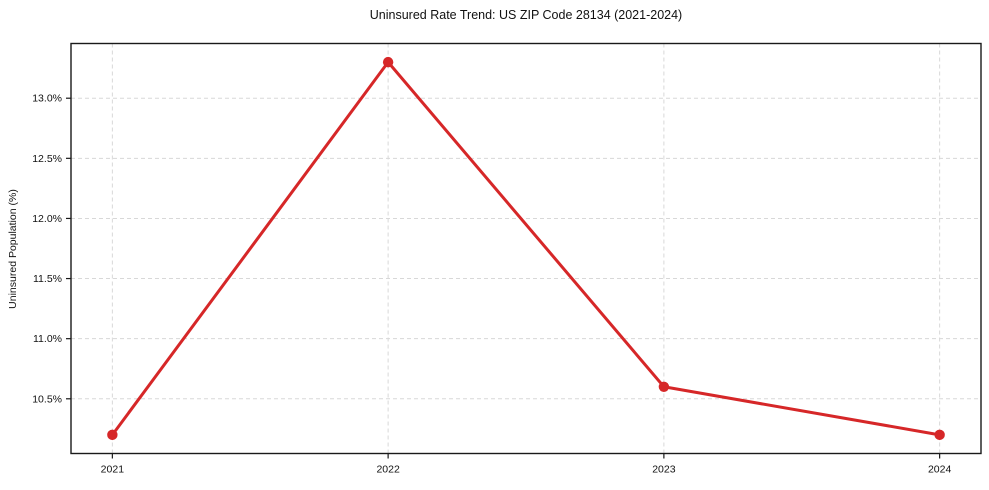 This screenshot has width=989, height=490. What do you see at coordinates (47, 339) in the screenshot?
I see `y-tick-label: 11.0%` at bounding box center [47, 339].